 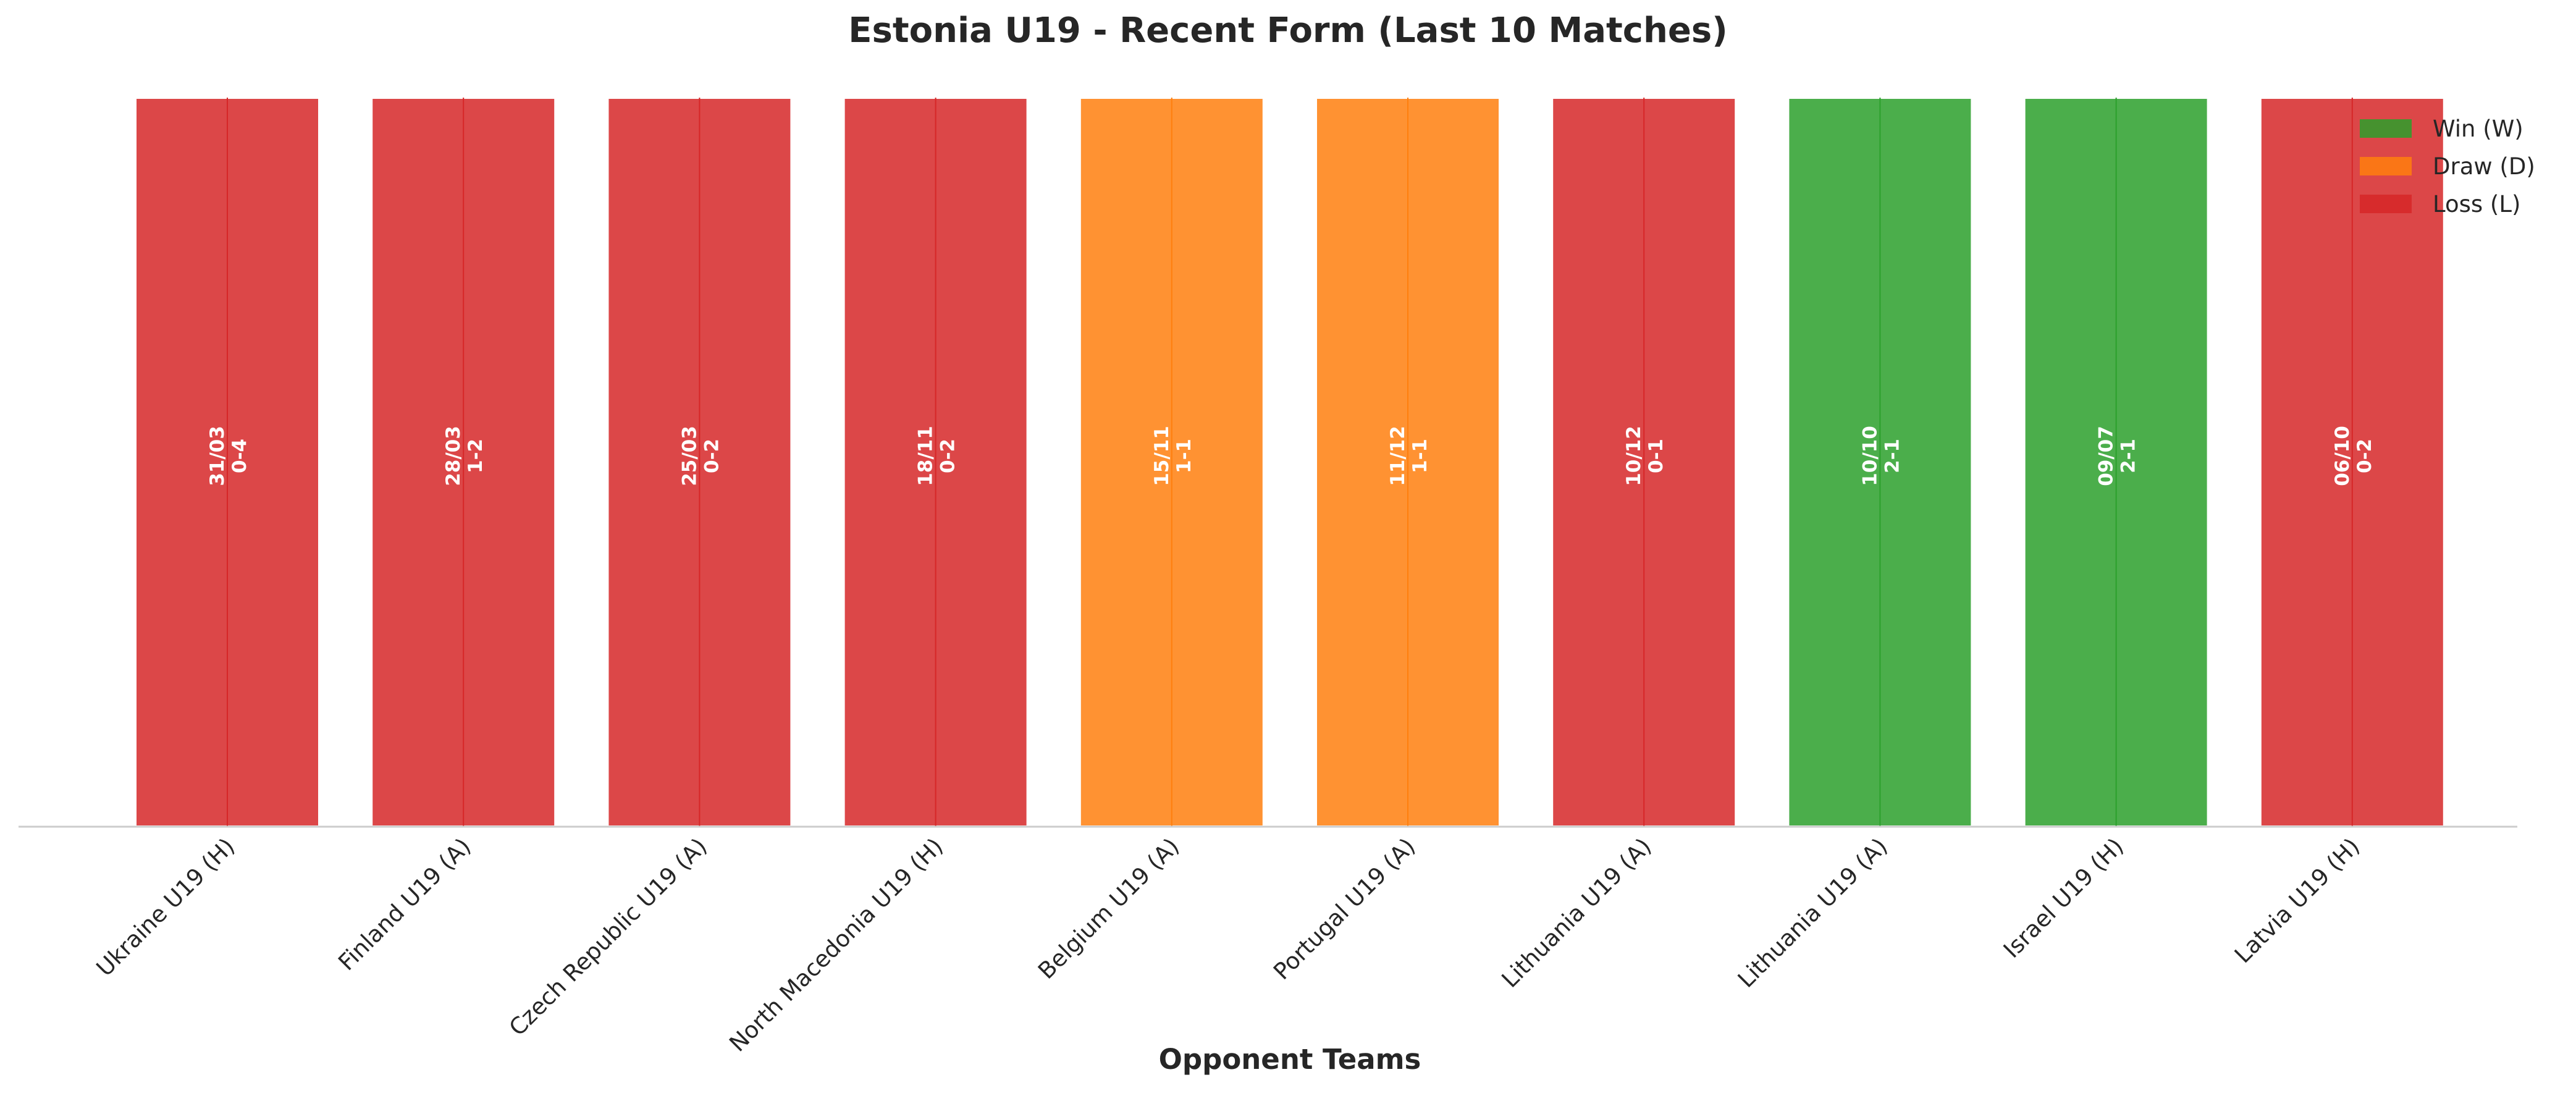 I want to click on x-tick-label-6: Portugal U19 (A), so click(x=1344, y=909).